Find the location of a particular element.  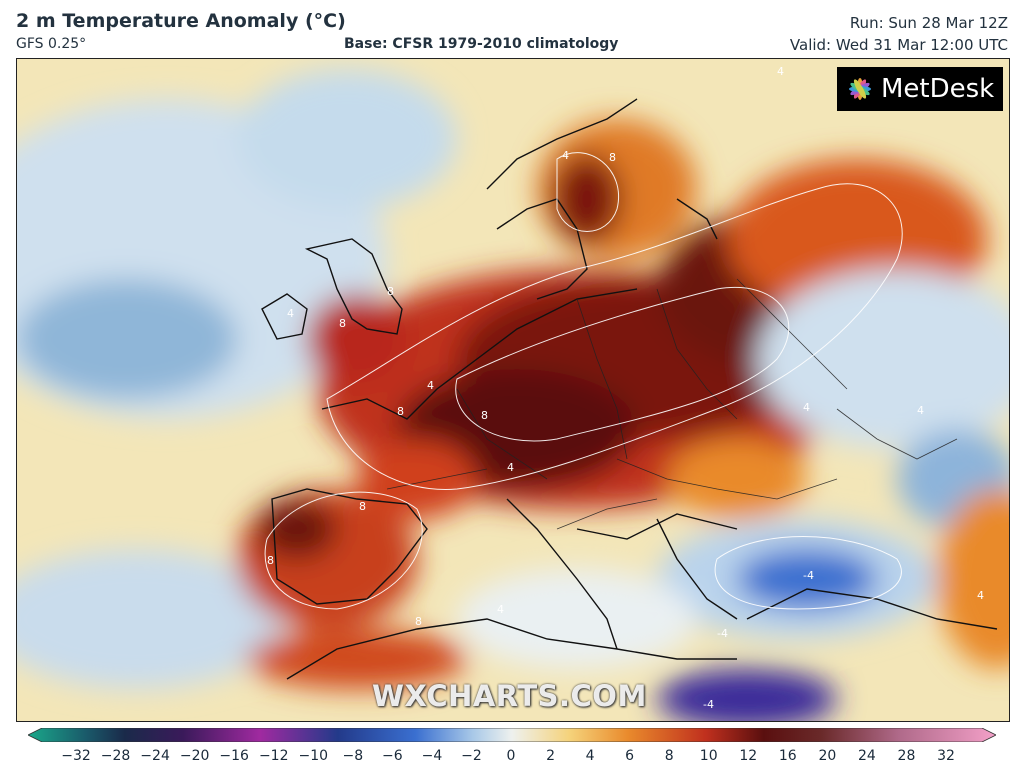

colorbar-tick-label: 0 is located at coordinates (511, 756).